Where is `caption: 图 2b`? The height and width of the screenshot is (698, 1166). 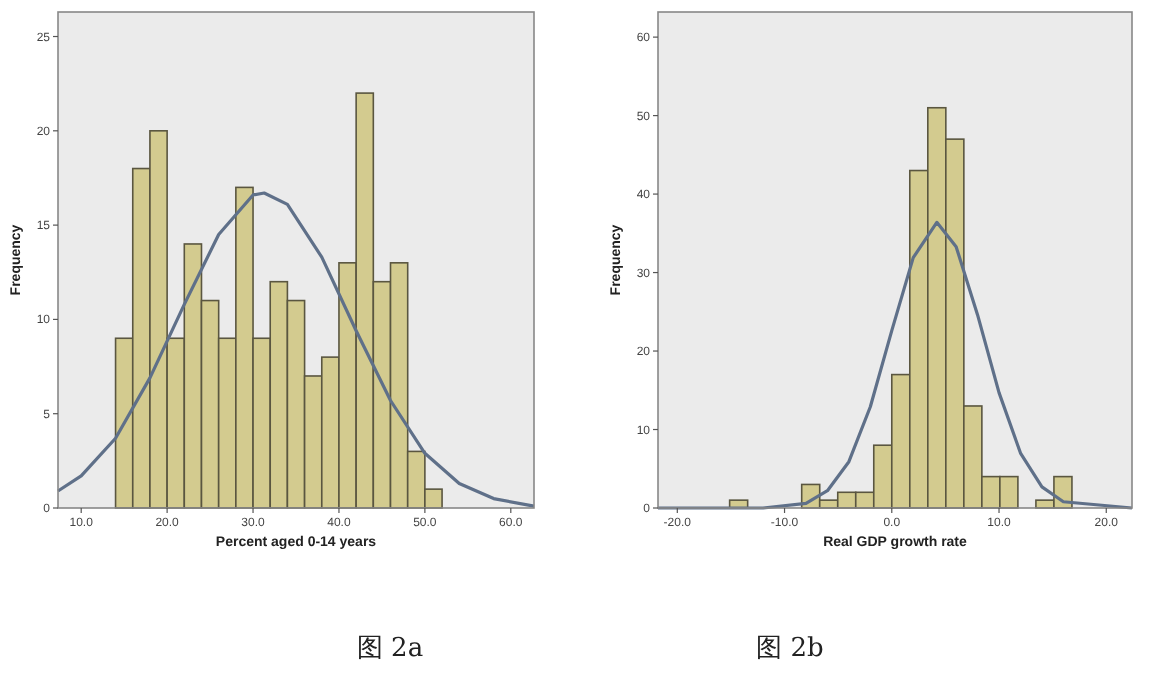 caption: 图 2b is located at coordinates (790, 649).